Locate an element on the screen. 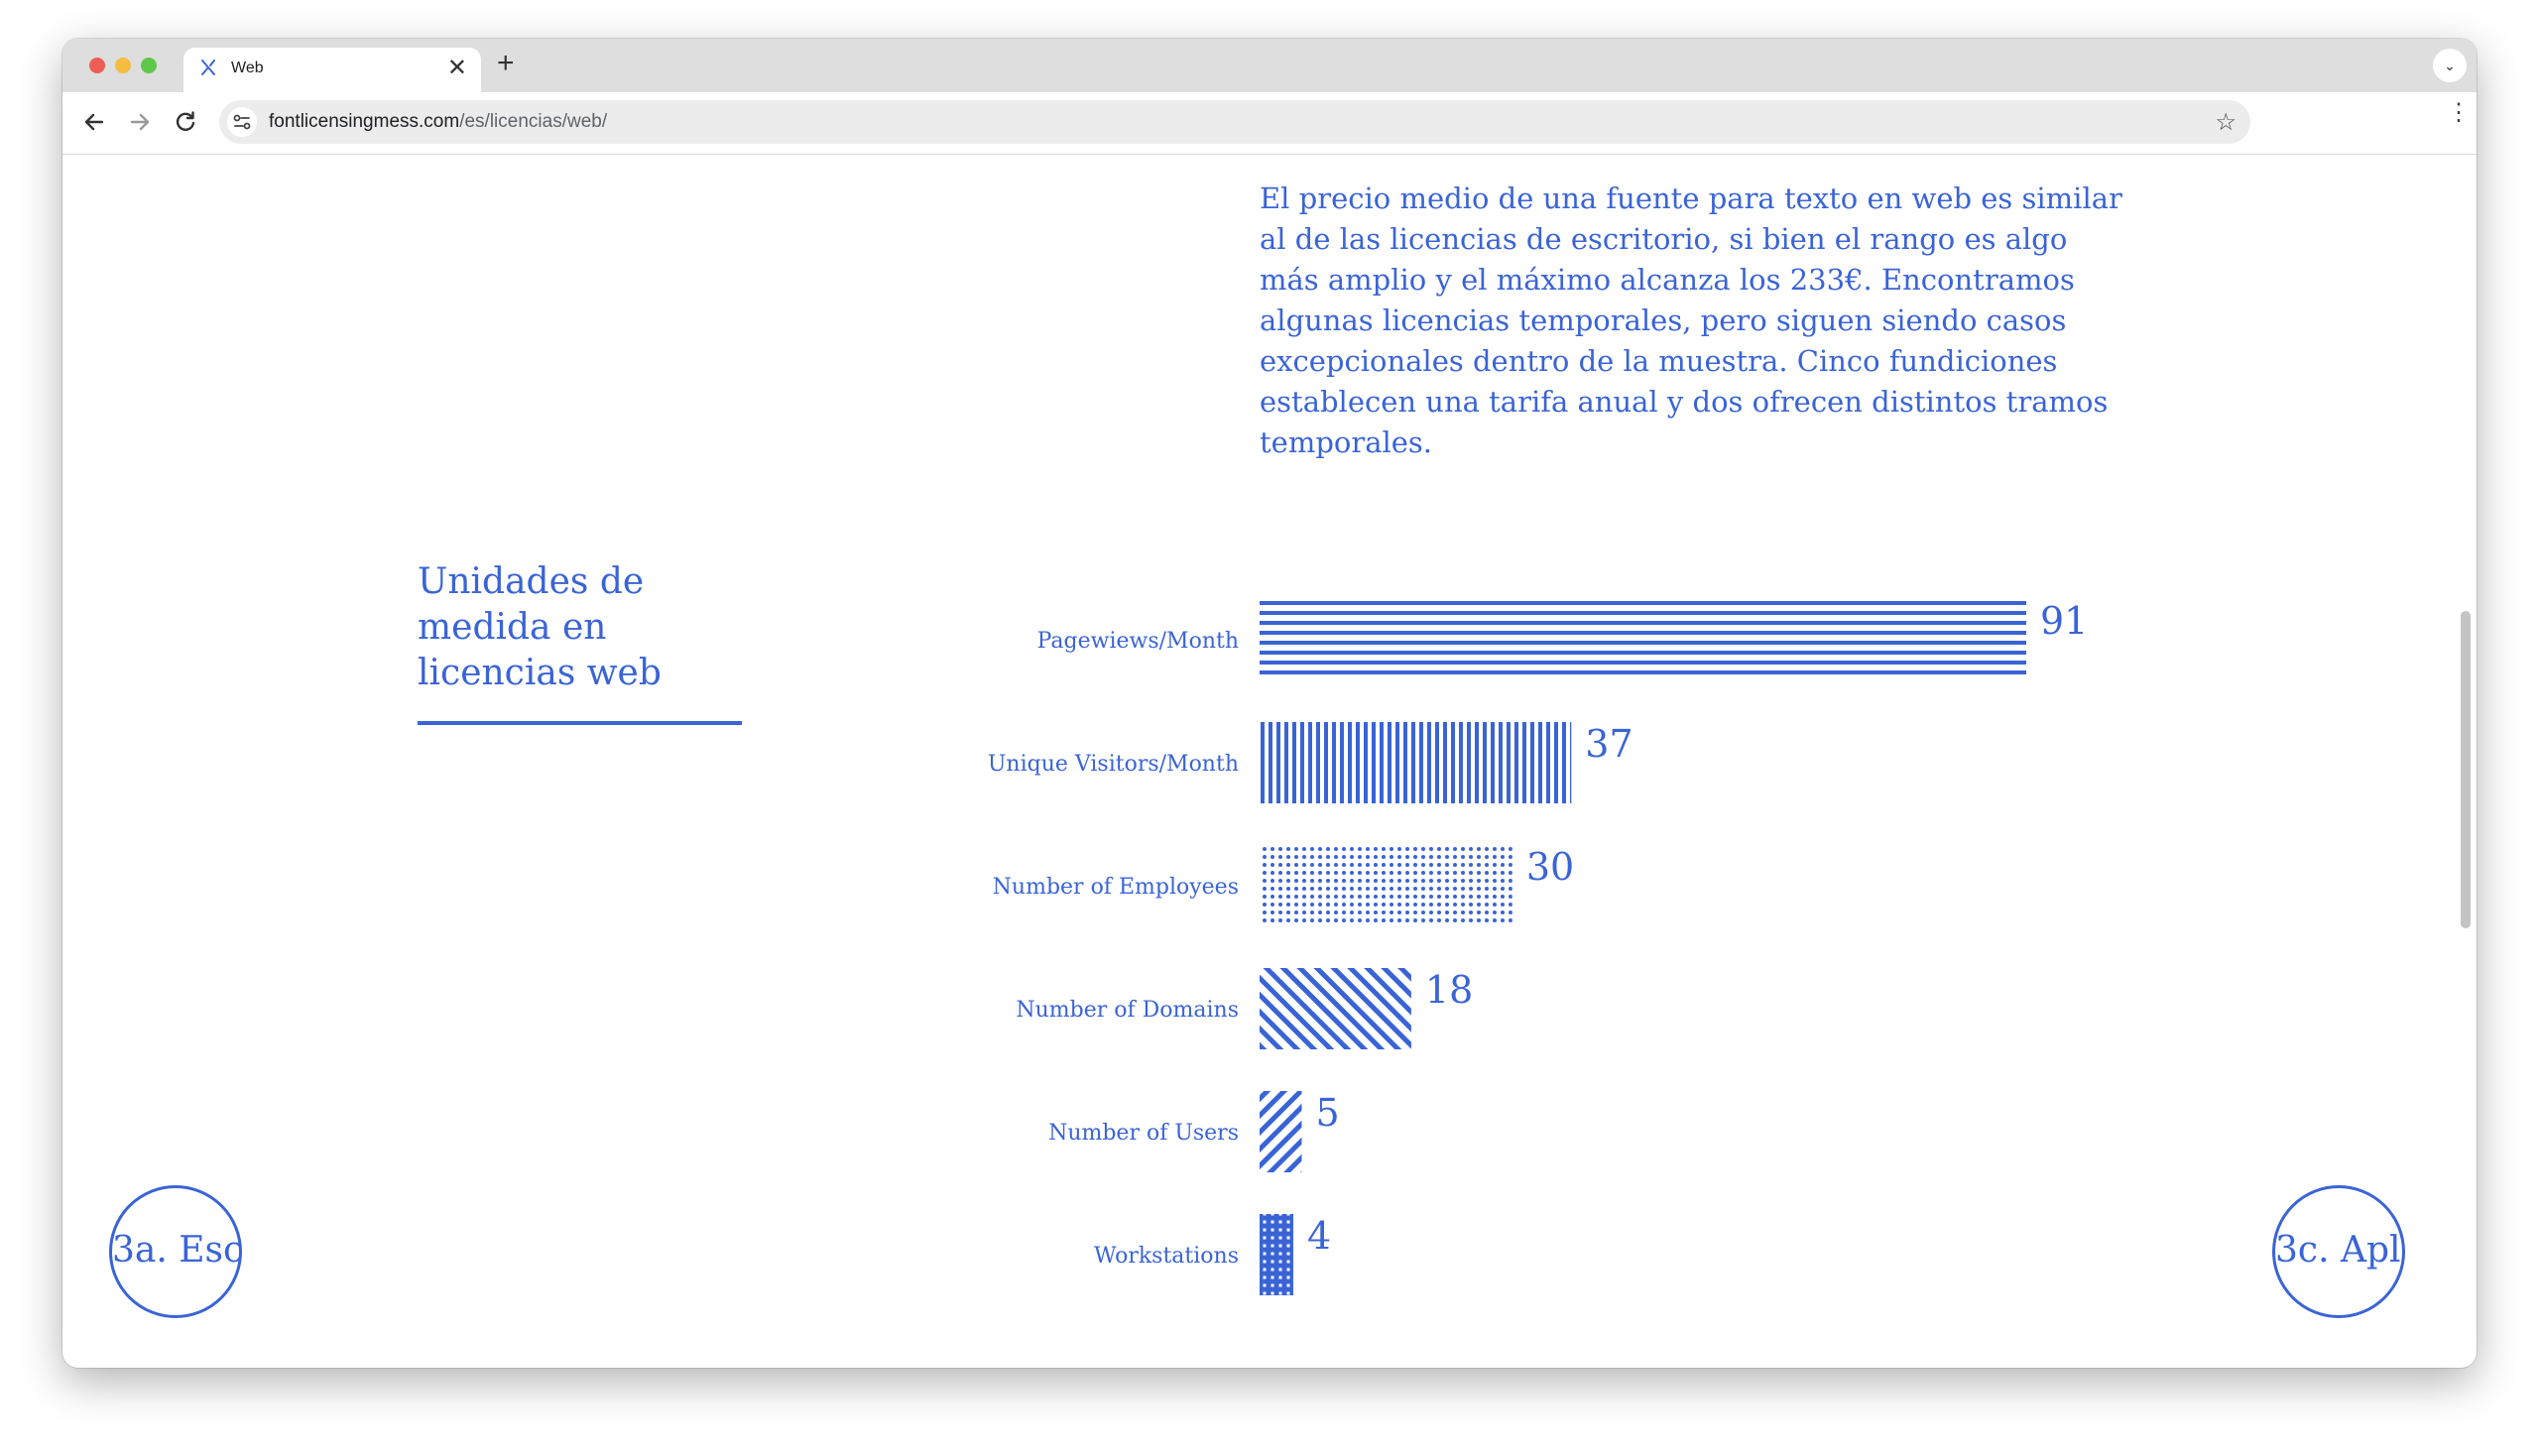  bar-pagewiews-month is located at coordinates (1643, 639).